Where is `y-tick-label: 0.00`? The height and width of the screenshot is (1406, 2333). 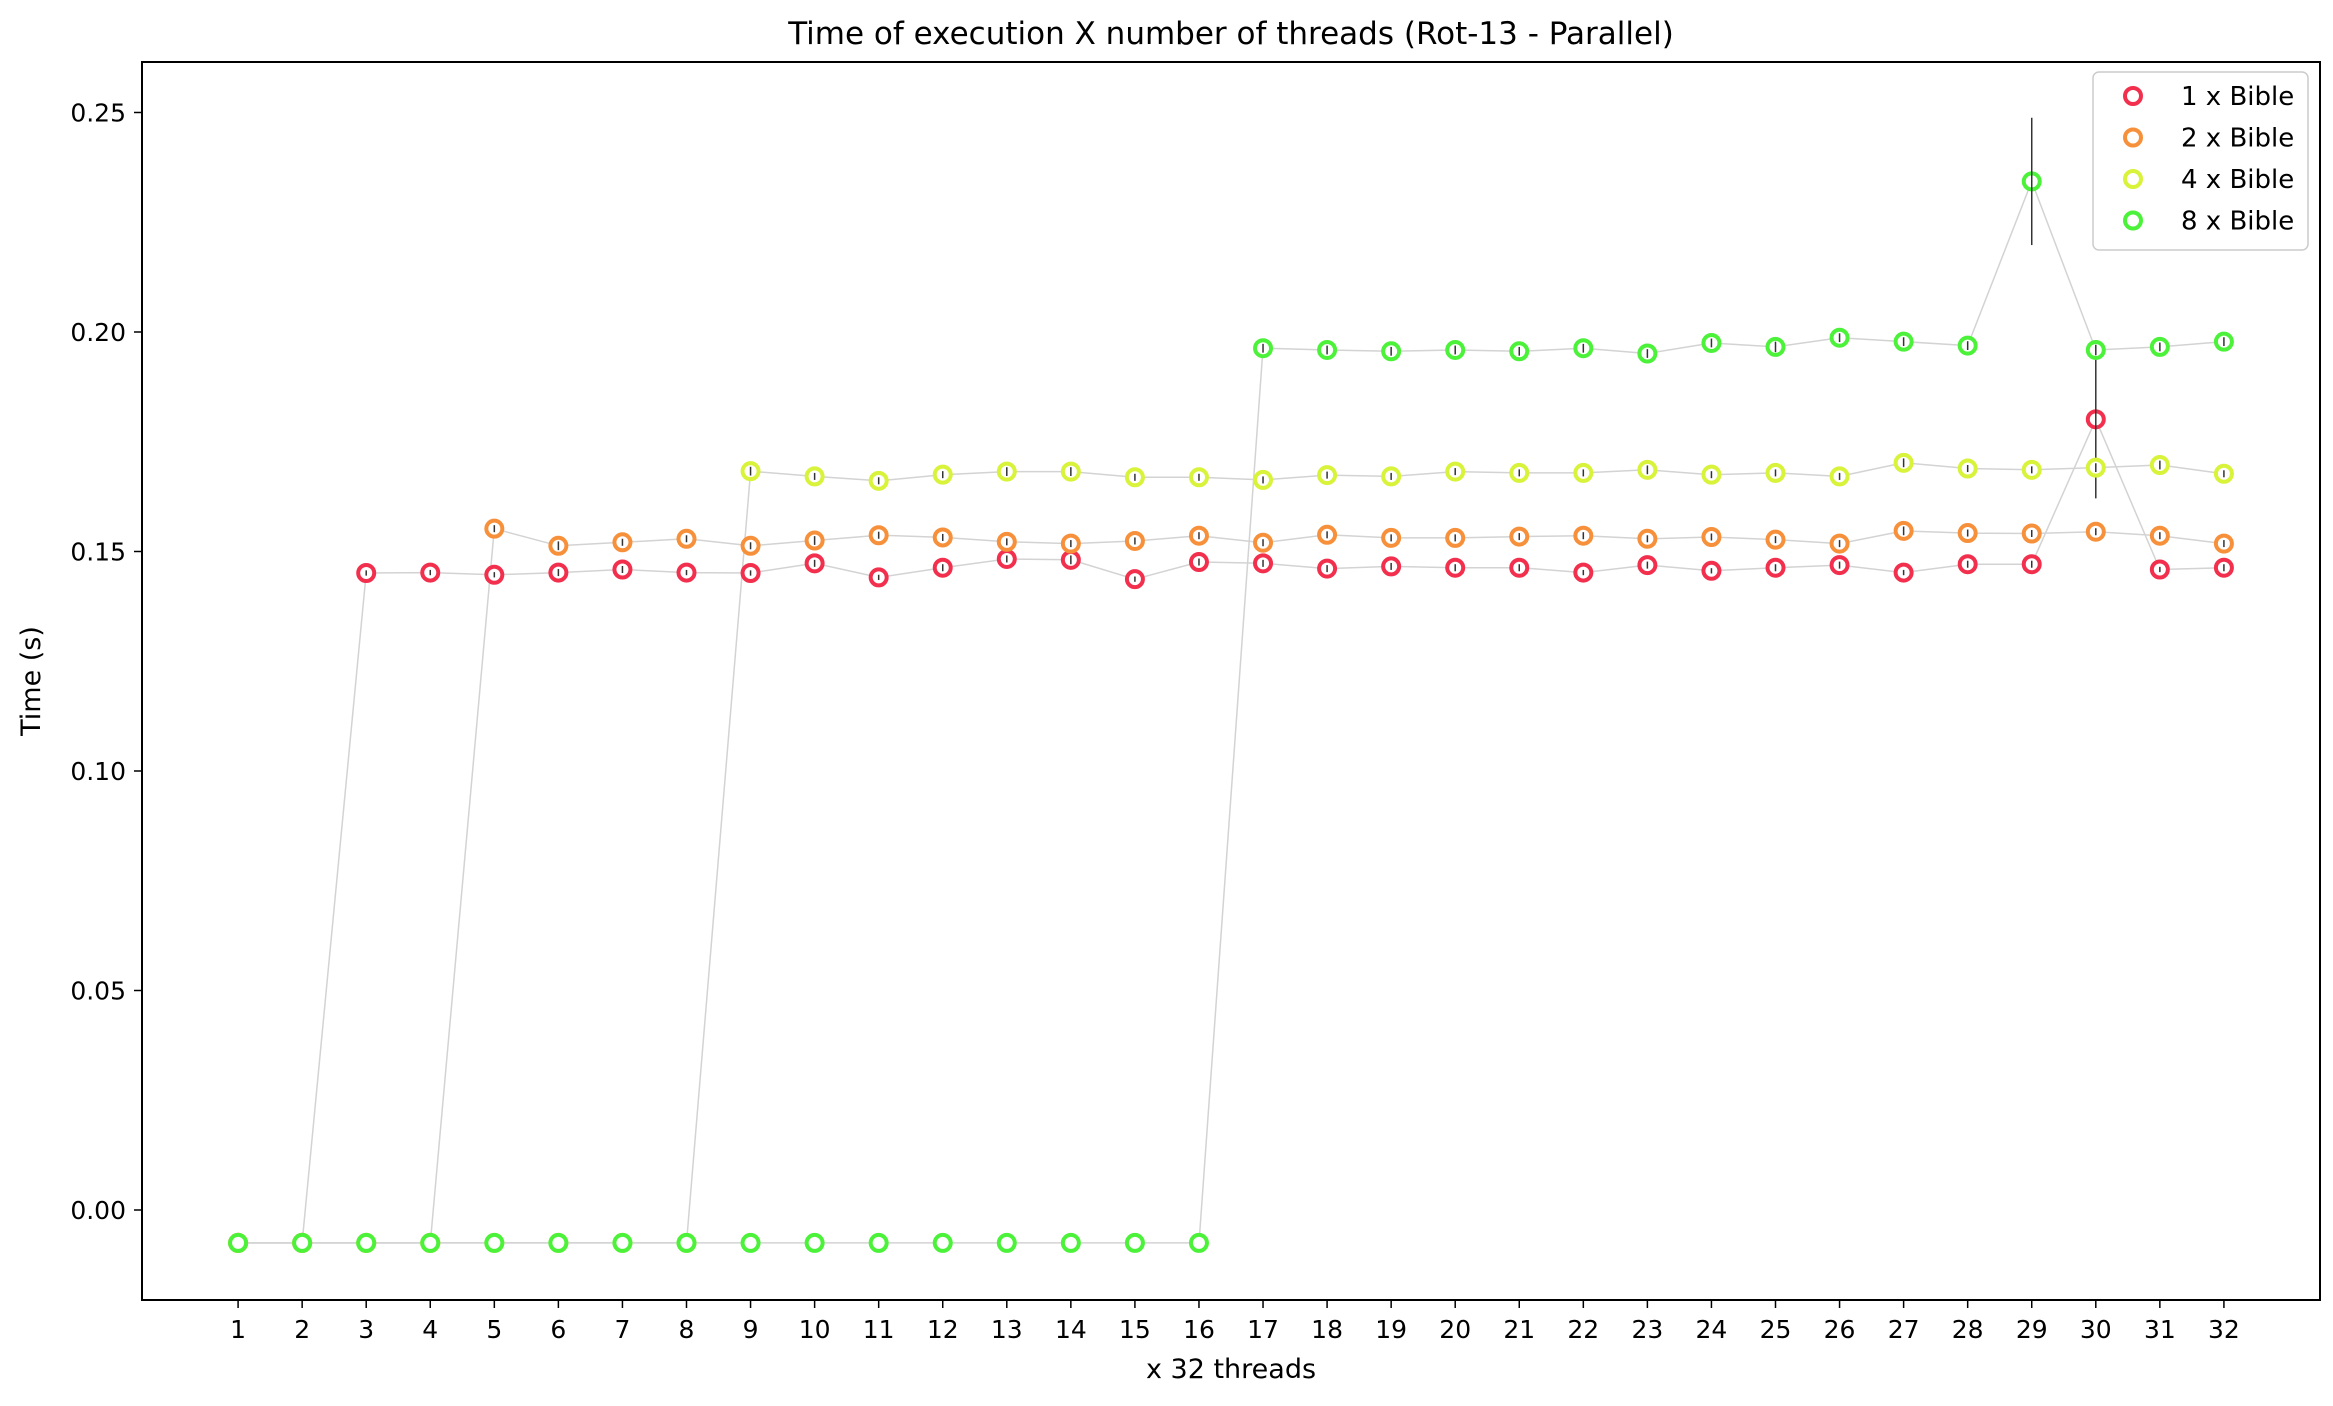 y-tick-label: 0.00 is located at coordinates (98, 1210).